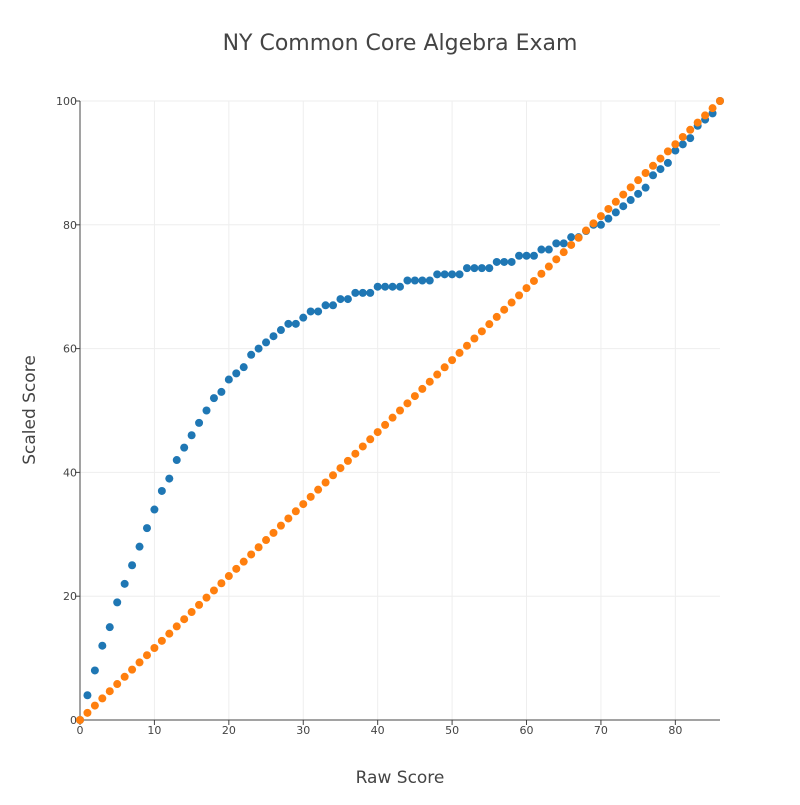 The width and height of the screenshot is (800, 805). What do you see at coordinates (73, 720) in the screenshot?
I see `y-tick-label: 0` at bounding box center [73, 720].